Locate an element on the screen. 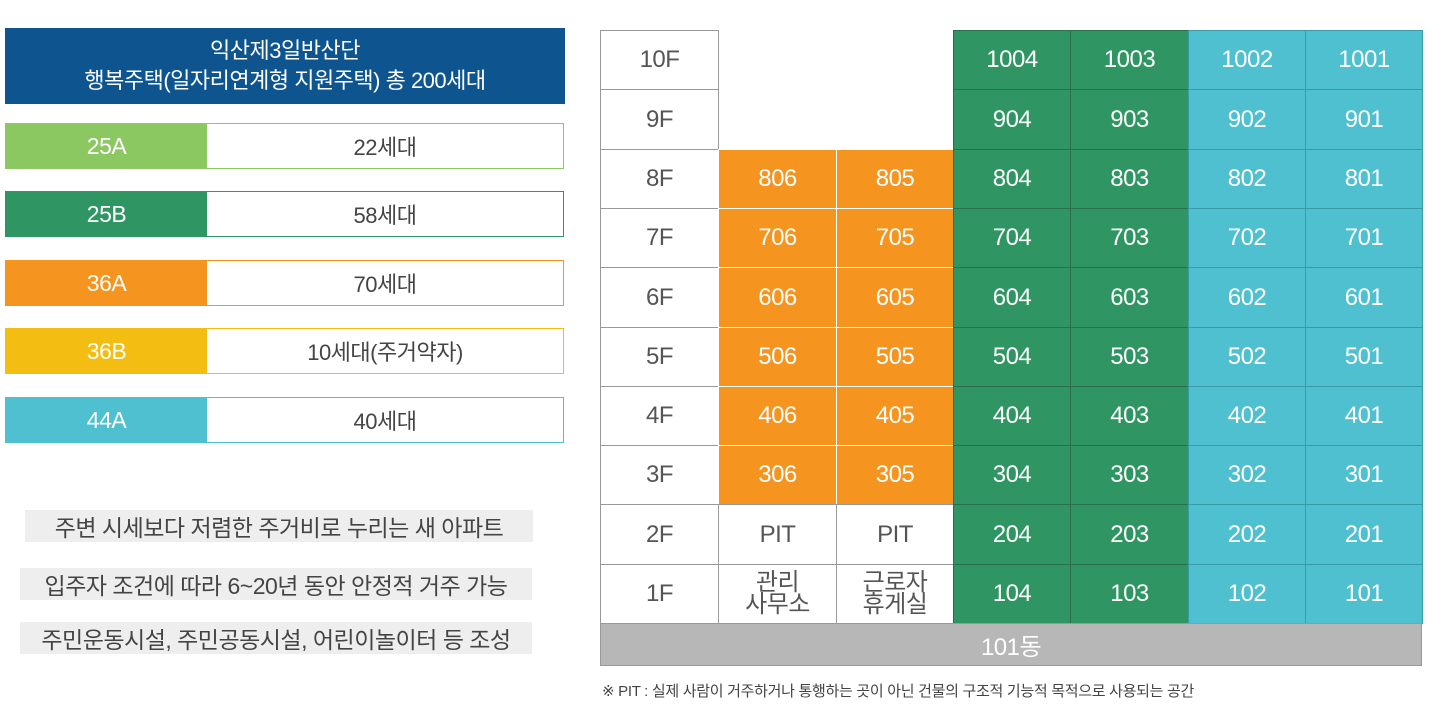  unit-cell: 204 is located at coordinates (1012, 534).